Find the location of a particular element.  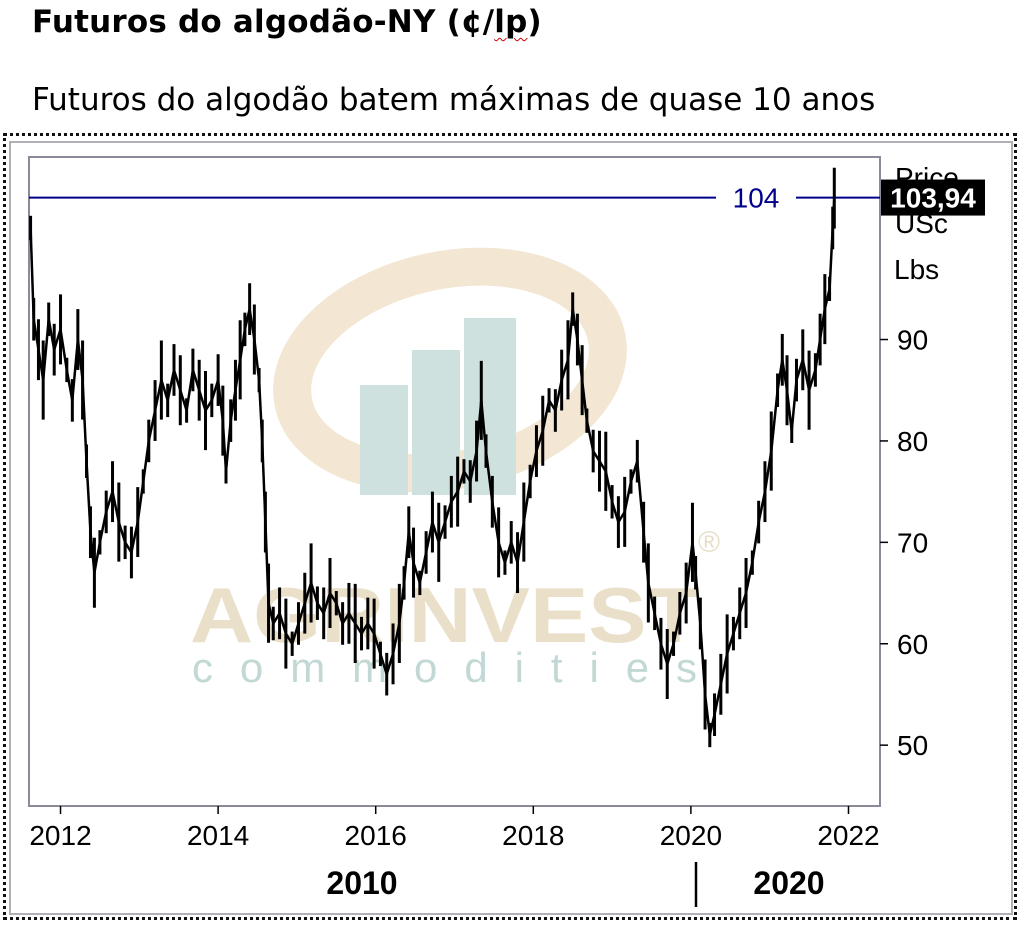

y-tick-label: 90 is located at coordinates (912, 340).